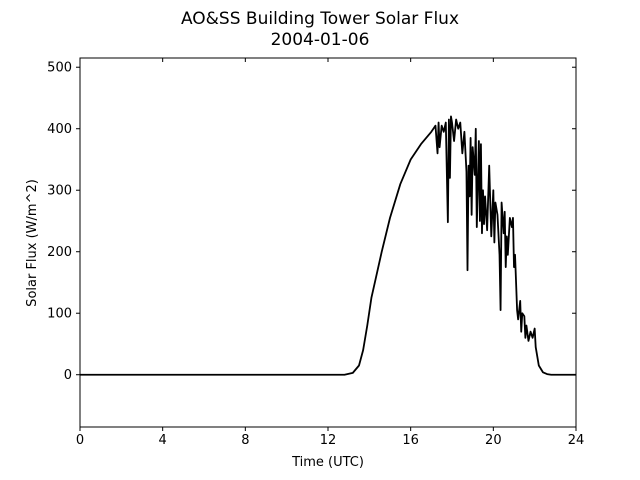 Image resolution: width=640 pixels, height=480 pixels. I want to click on x-axis-label: Time (UTC), so click(327, 462).